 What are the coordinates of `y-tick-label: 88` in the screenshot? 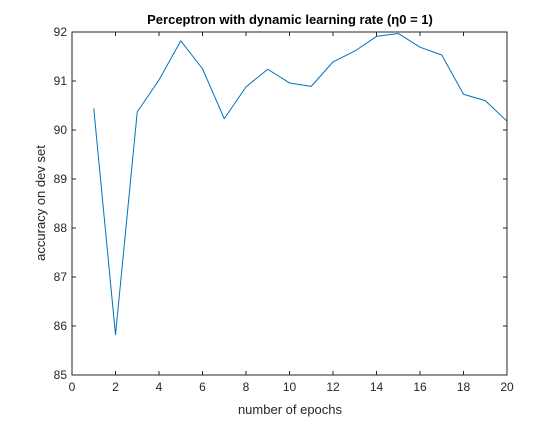 It's located at (61, 228).